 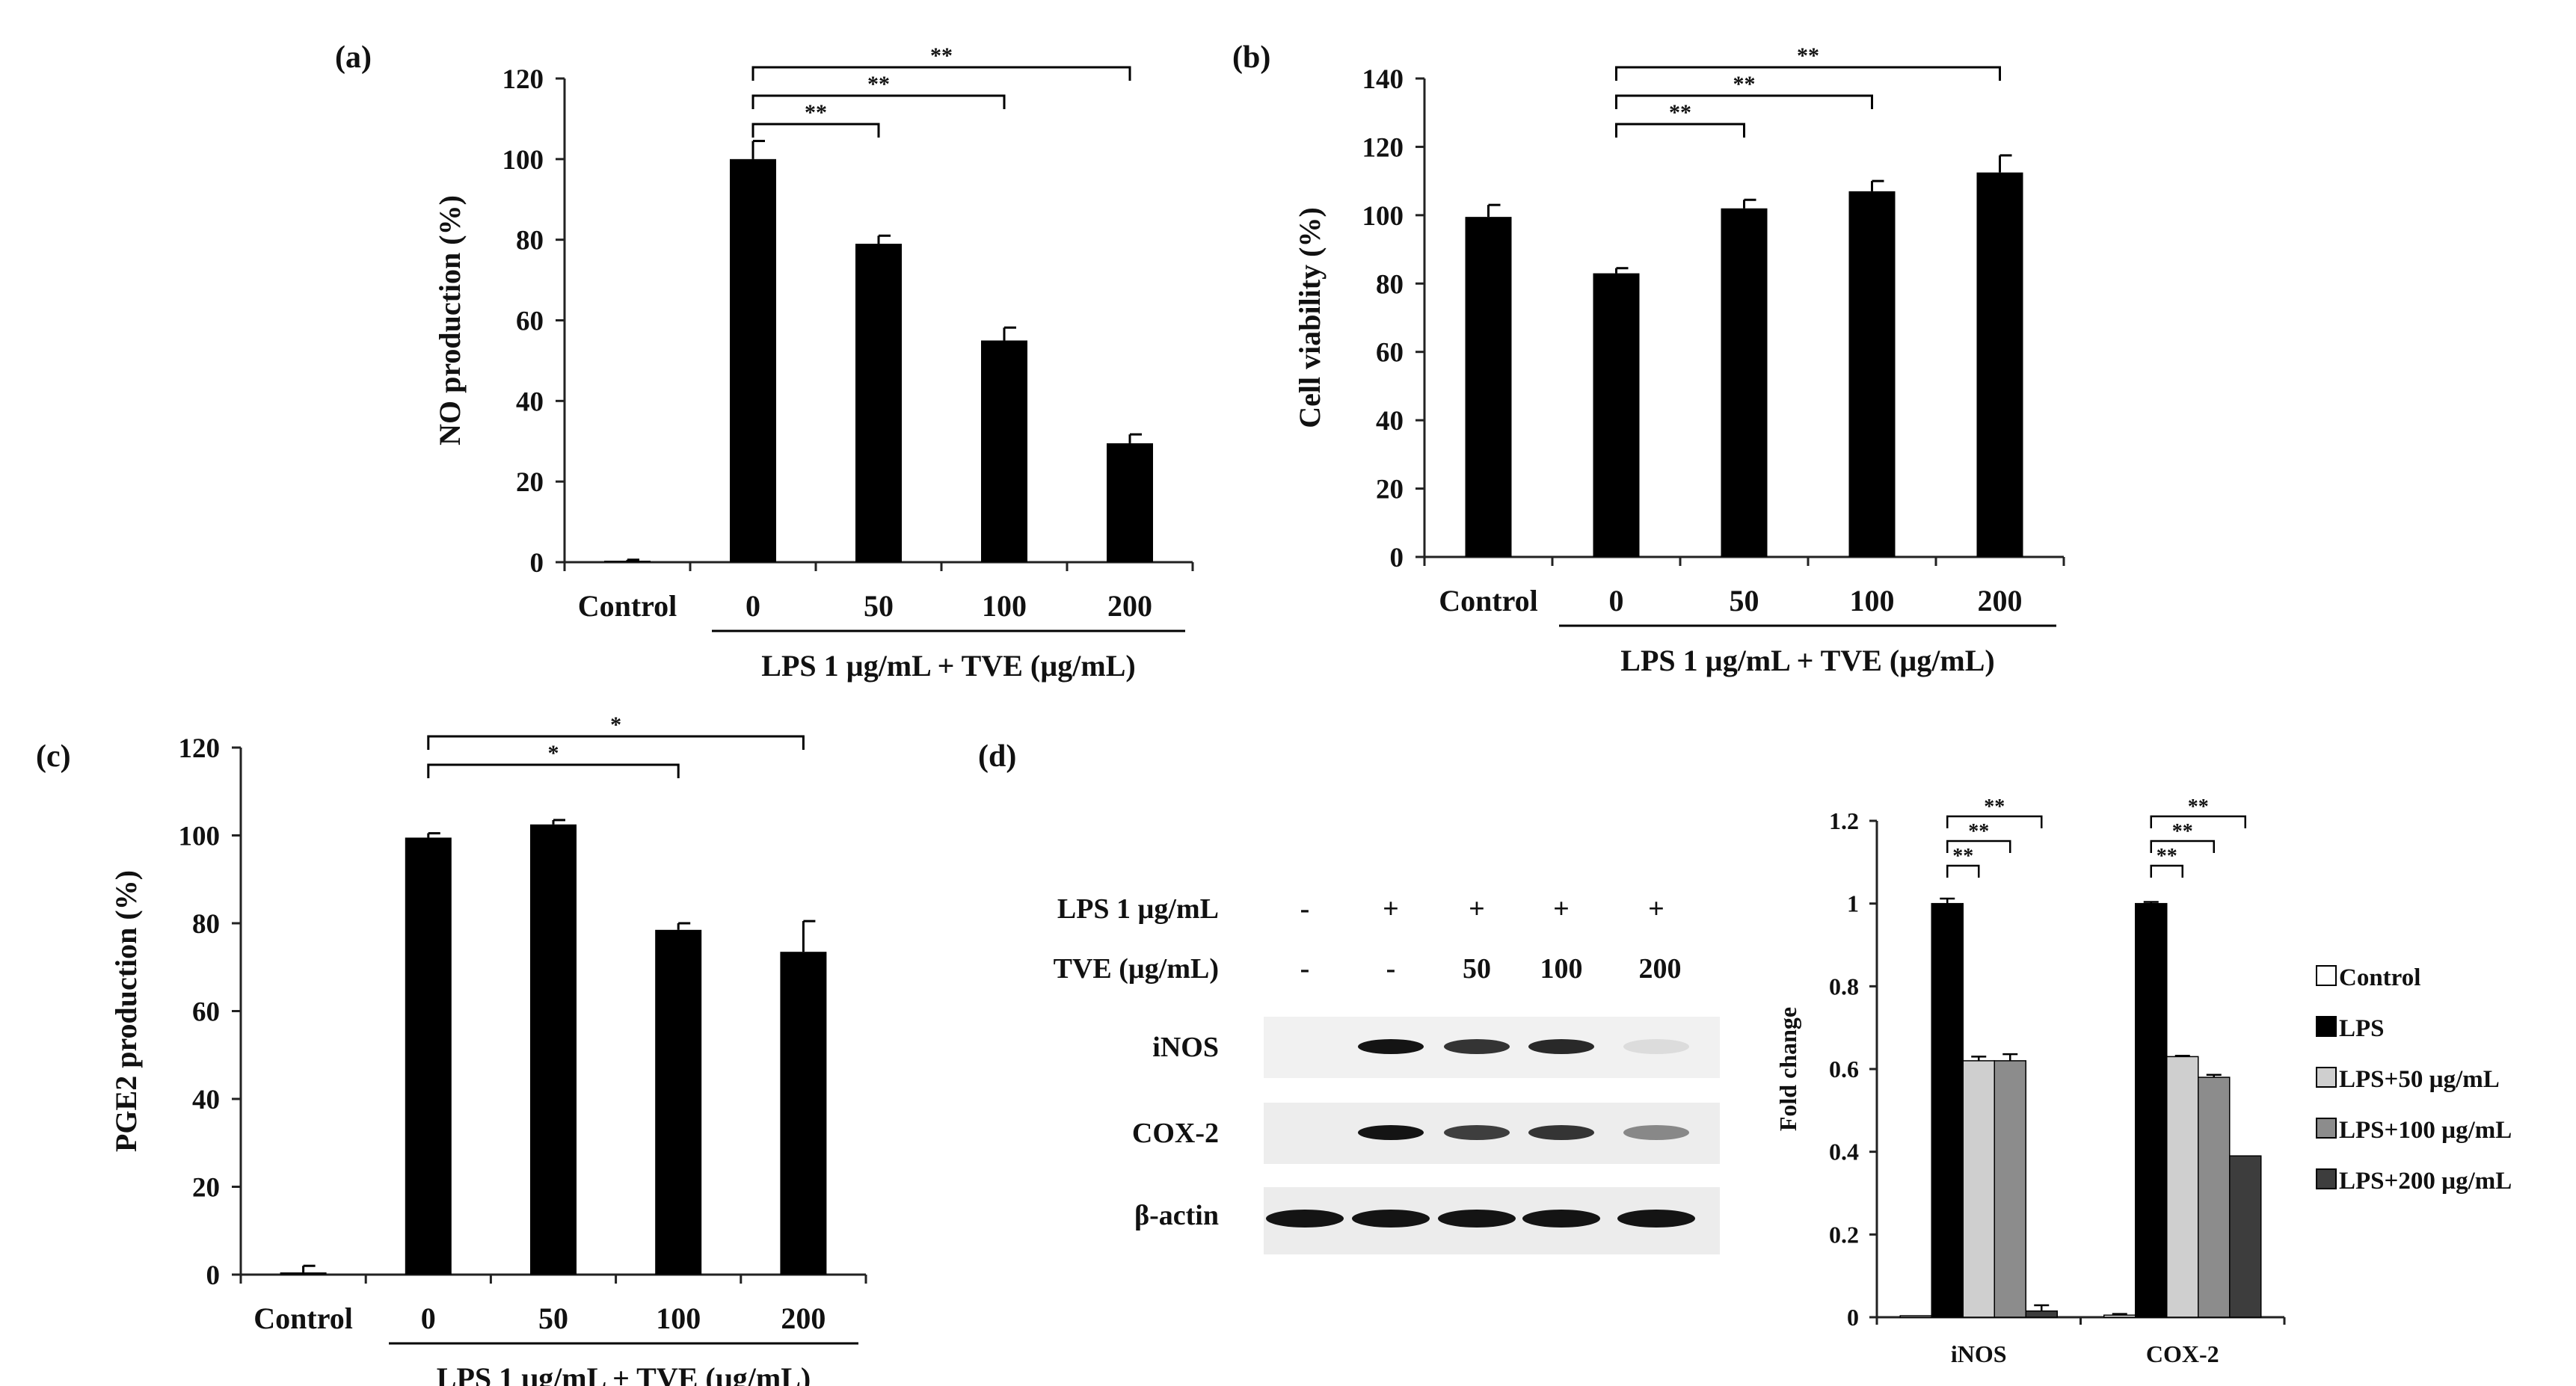 What do you see at coordinates (126, 1011) in the screenshot?
I see `y-axis-title: PGE2 production (%)` at bounding box center [126, 1011].